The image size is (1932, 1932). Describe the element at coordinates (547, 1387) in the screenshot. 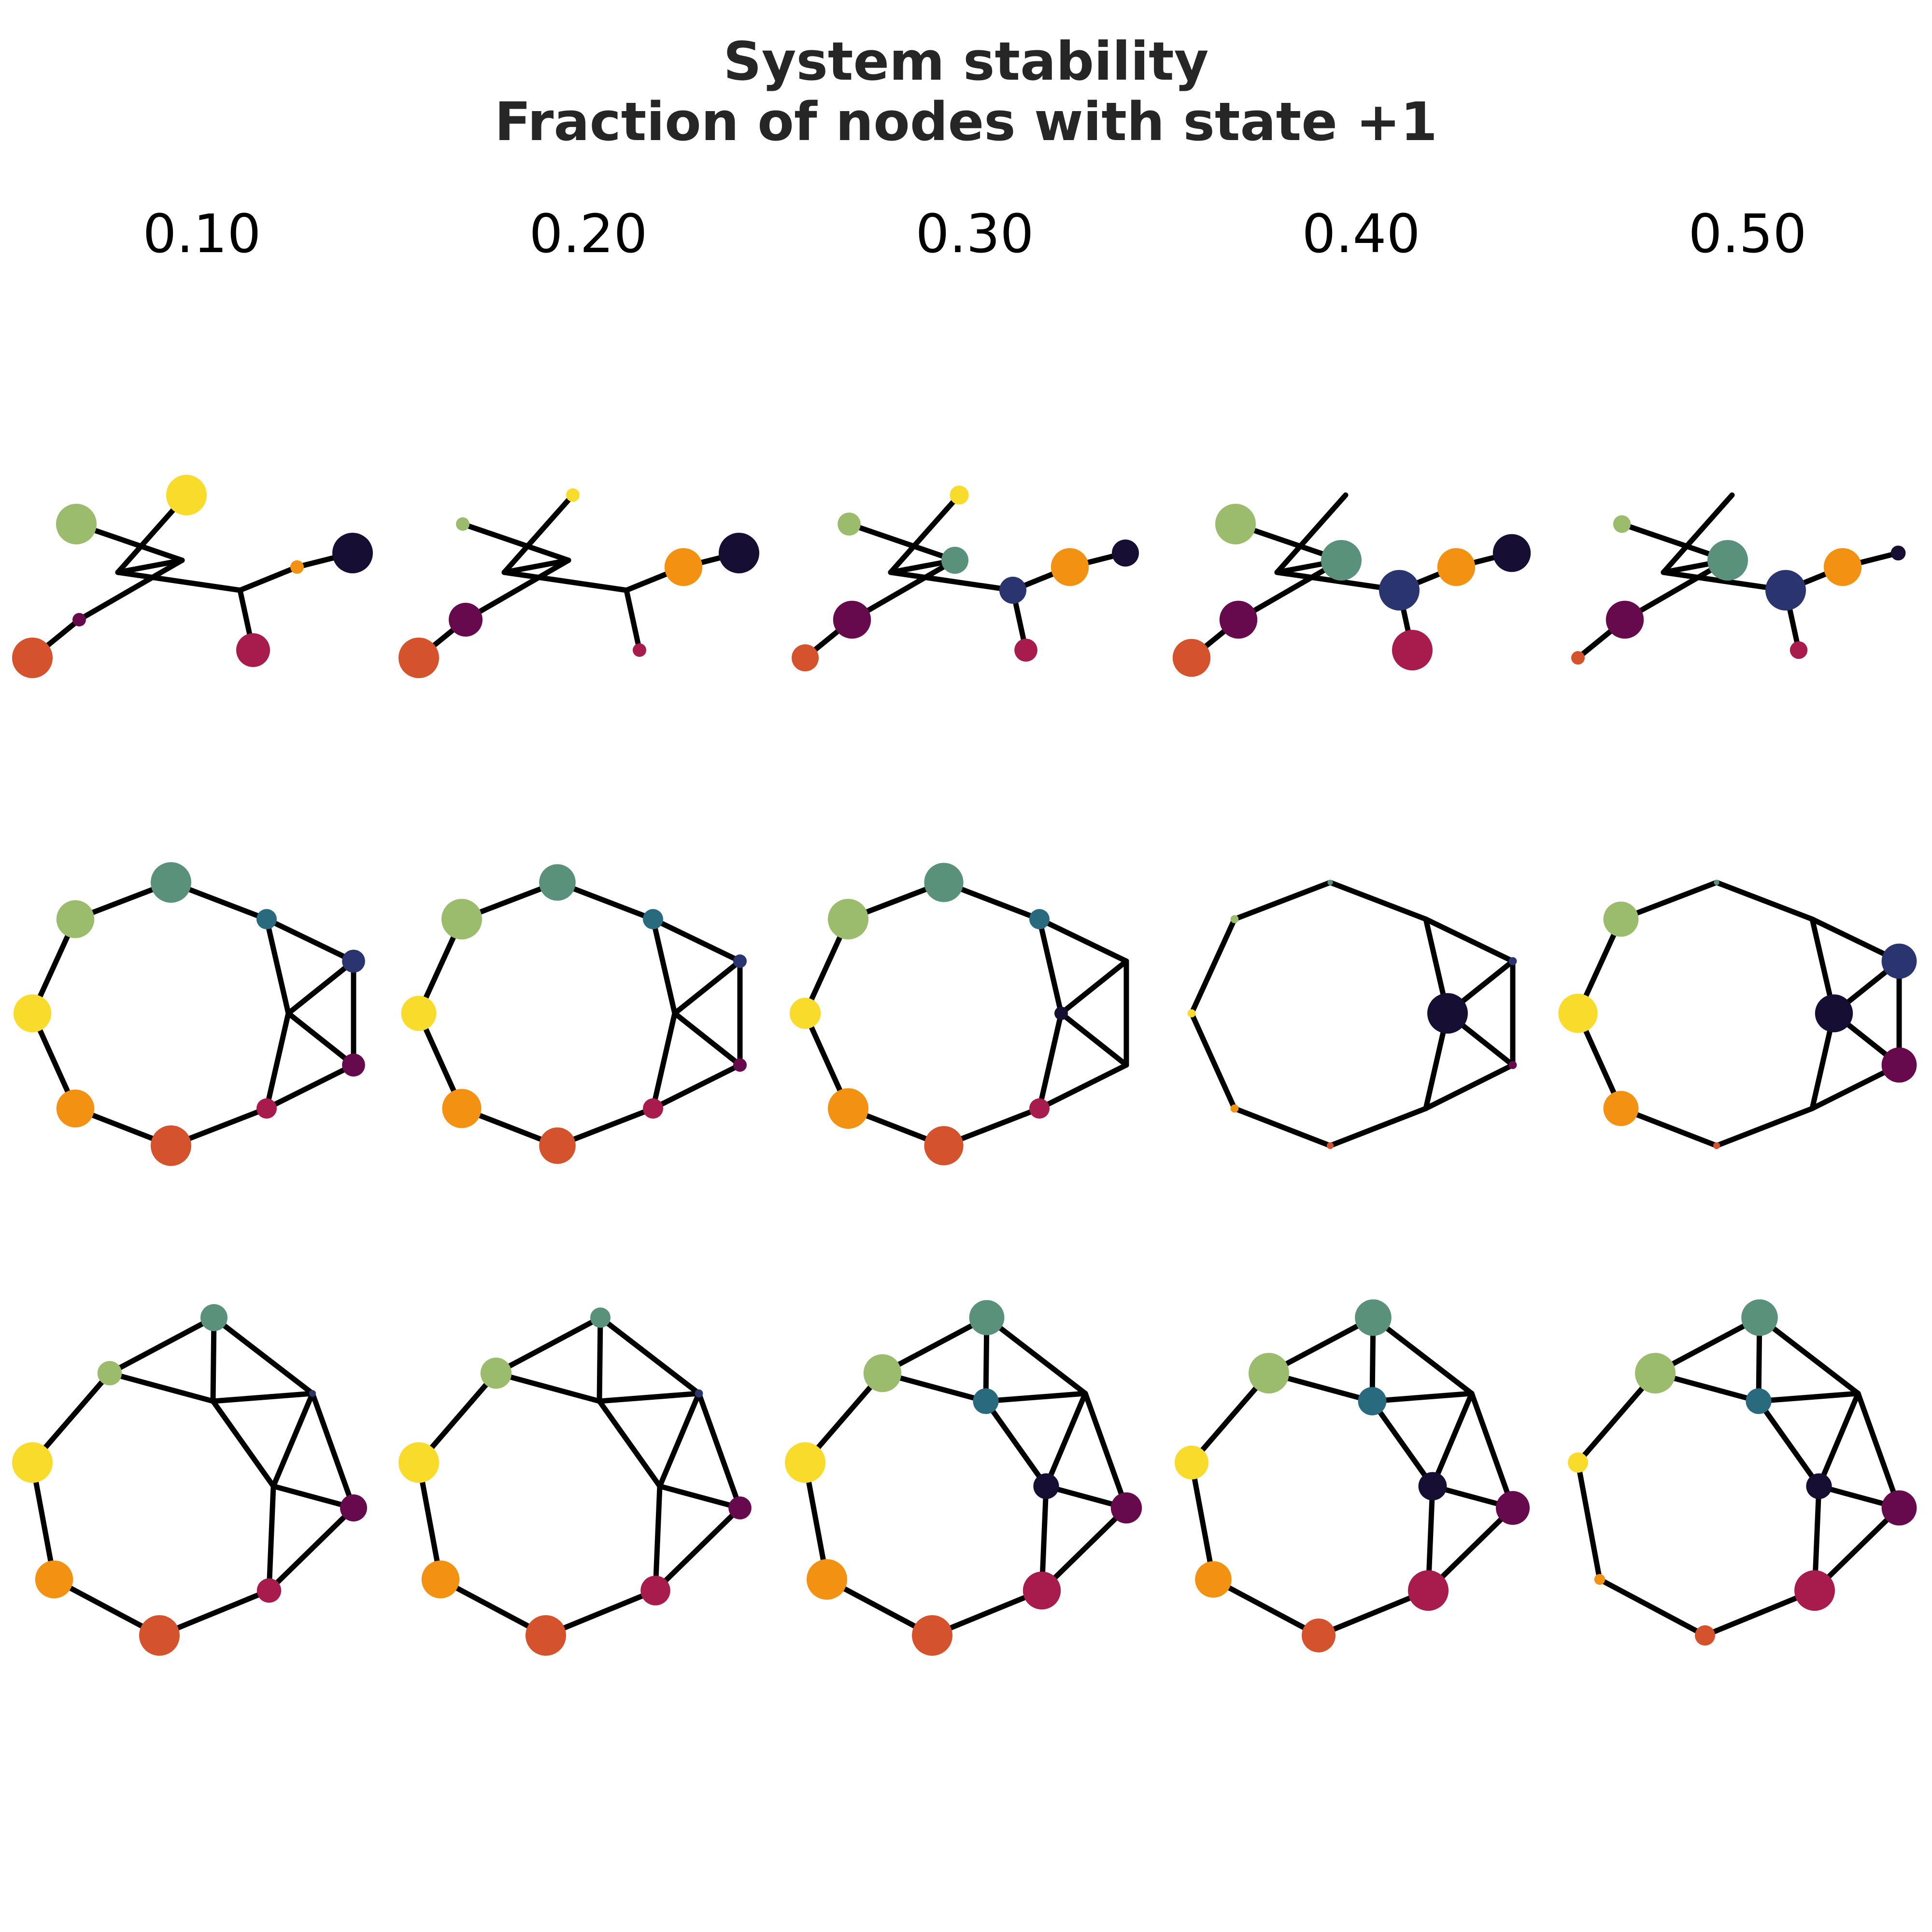

I see `edge-b-i` at that location.